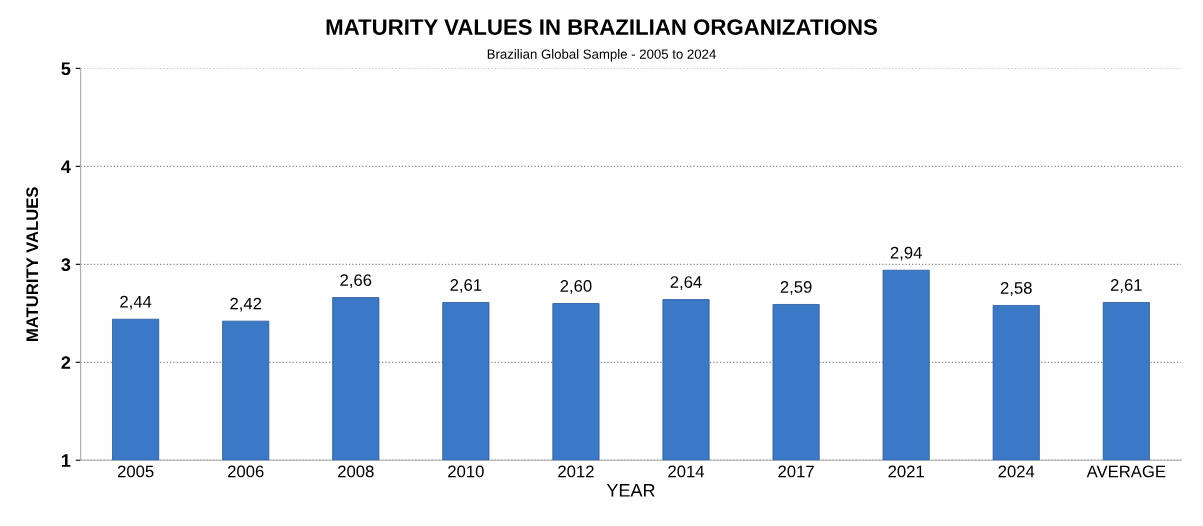  What do you see at coordinates (136, 302) in the screenshot?
I see `data-label: 2,44` at bounding box center [136, 302].